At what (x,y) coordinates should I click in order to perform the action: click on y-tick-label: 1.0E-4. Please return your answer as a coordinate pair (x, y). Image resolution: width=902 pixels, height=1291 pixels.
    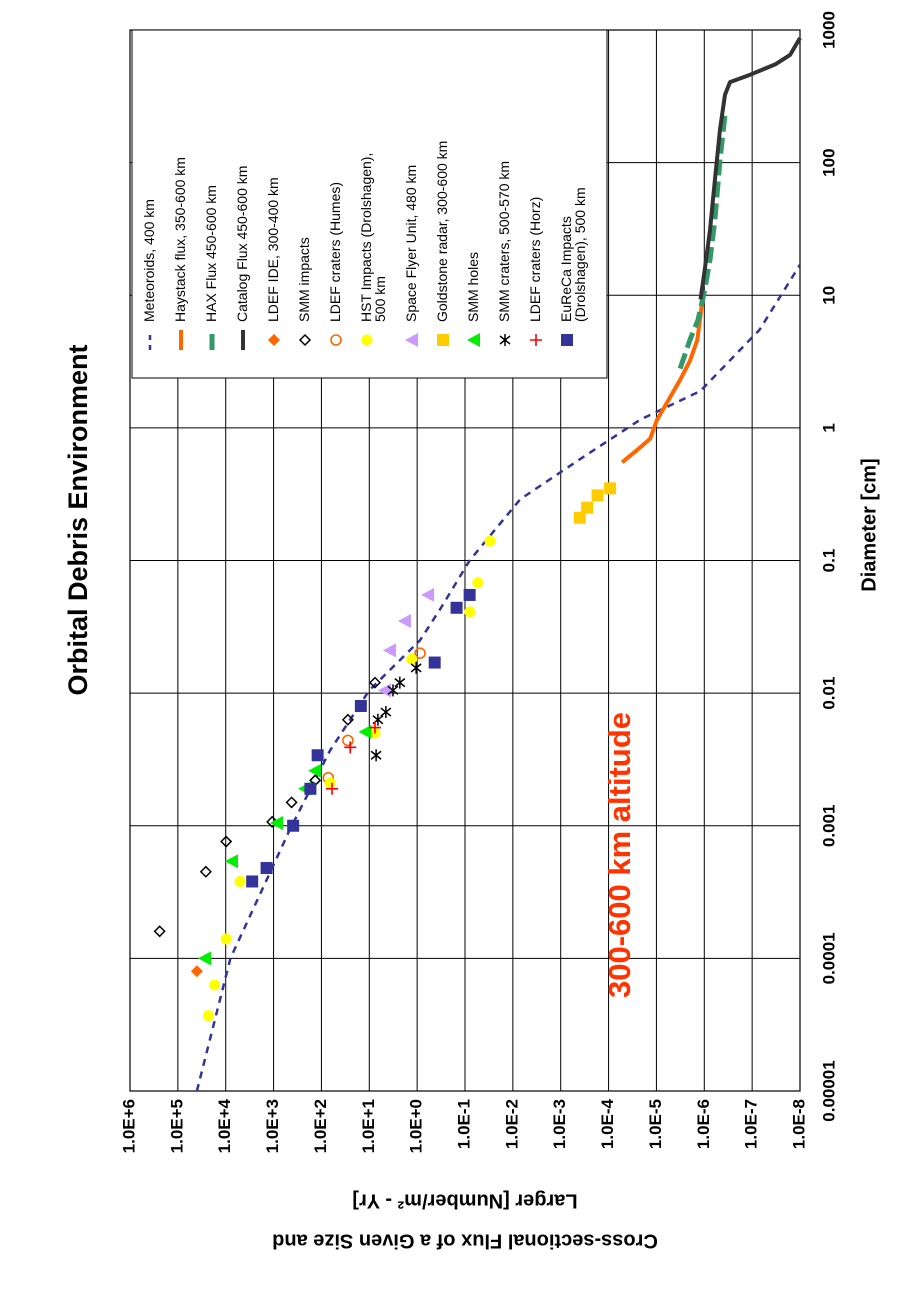
    Looking at the image, I should click on (607, 1123).